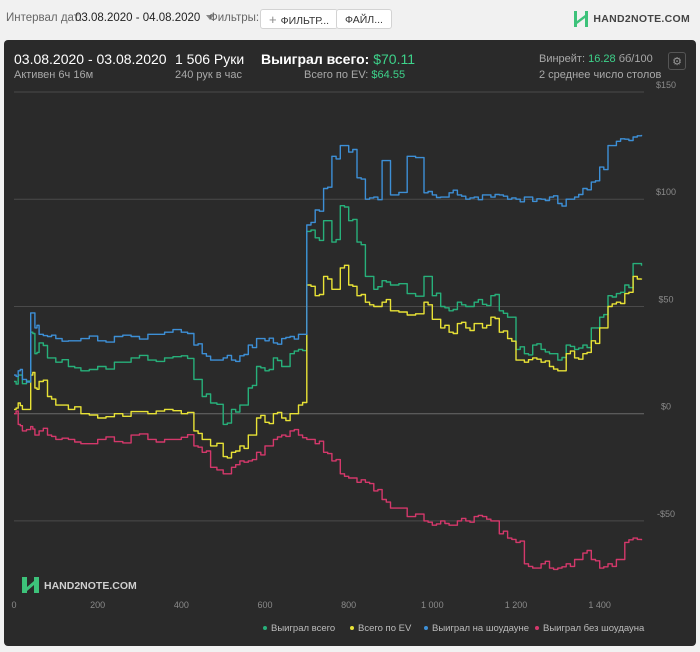 This screenshot has width=700, height=652. Describe the element at coordinates (432, 605) in the screenshot. I see `x-tick-label: 1 000` at that location.